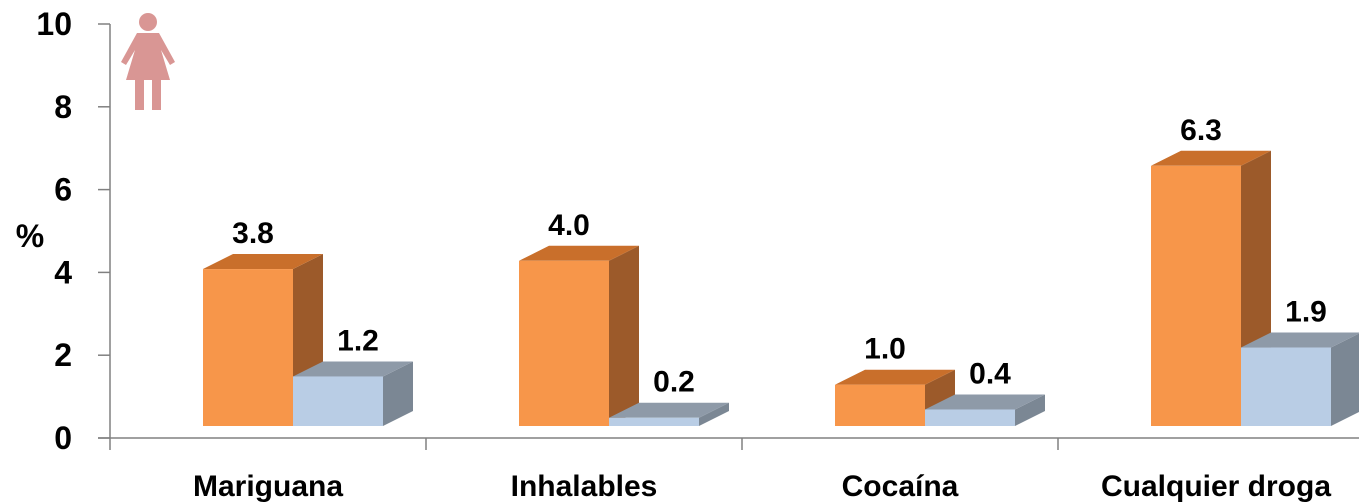 Image resolution: width=1359 pixels, height=504 pixels. I want to click on y-tick-label: 2, so click(63, 355).